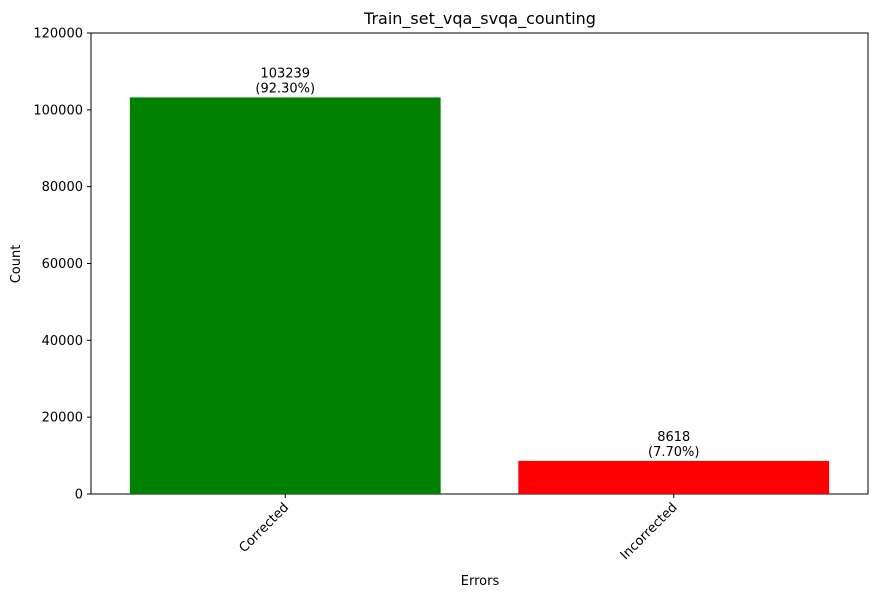 This screenshot has height=599, width=876. Describe the element at coordinates (62, 341) in the screenshot. I see `y-tick-label: 40000` at that location.